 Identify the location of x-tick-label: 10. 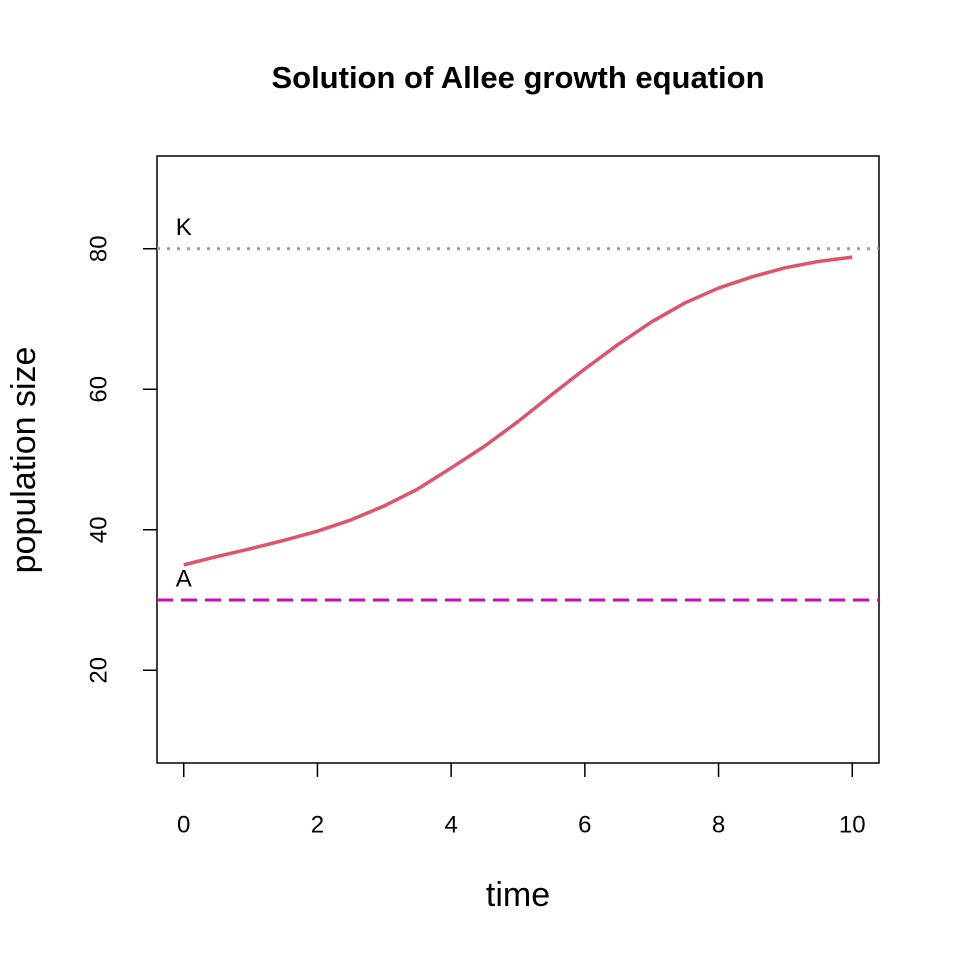
(852, 824).